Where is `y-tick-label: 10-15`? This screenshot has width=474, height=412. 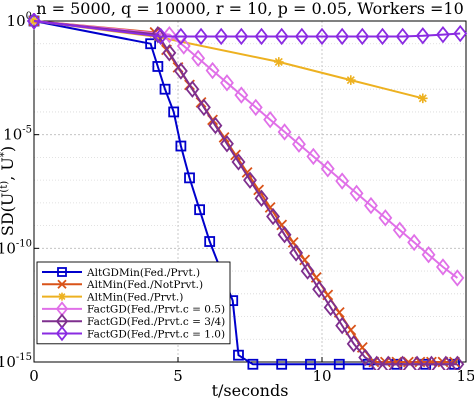 y-tick-label: 10-15 is located at coordinates (16, 361).